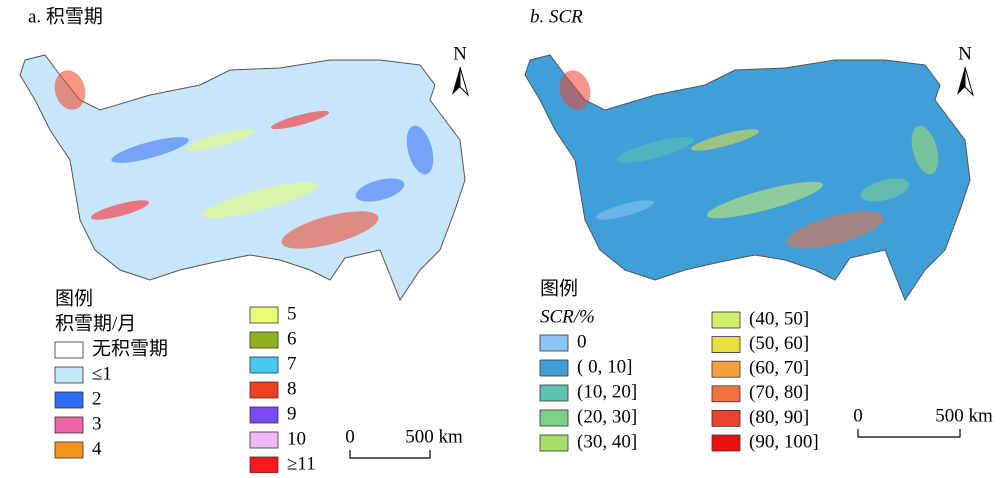  What do you see at coordinates (97, 448) in the screenshot?
I see `legend-label: 4` at bounding box center [97, 448].